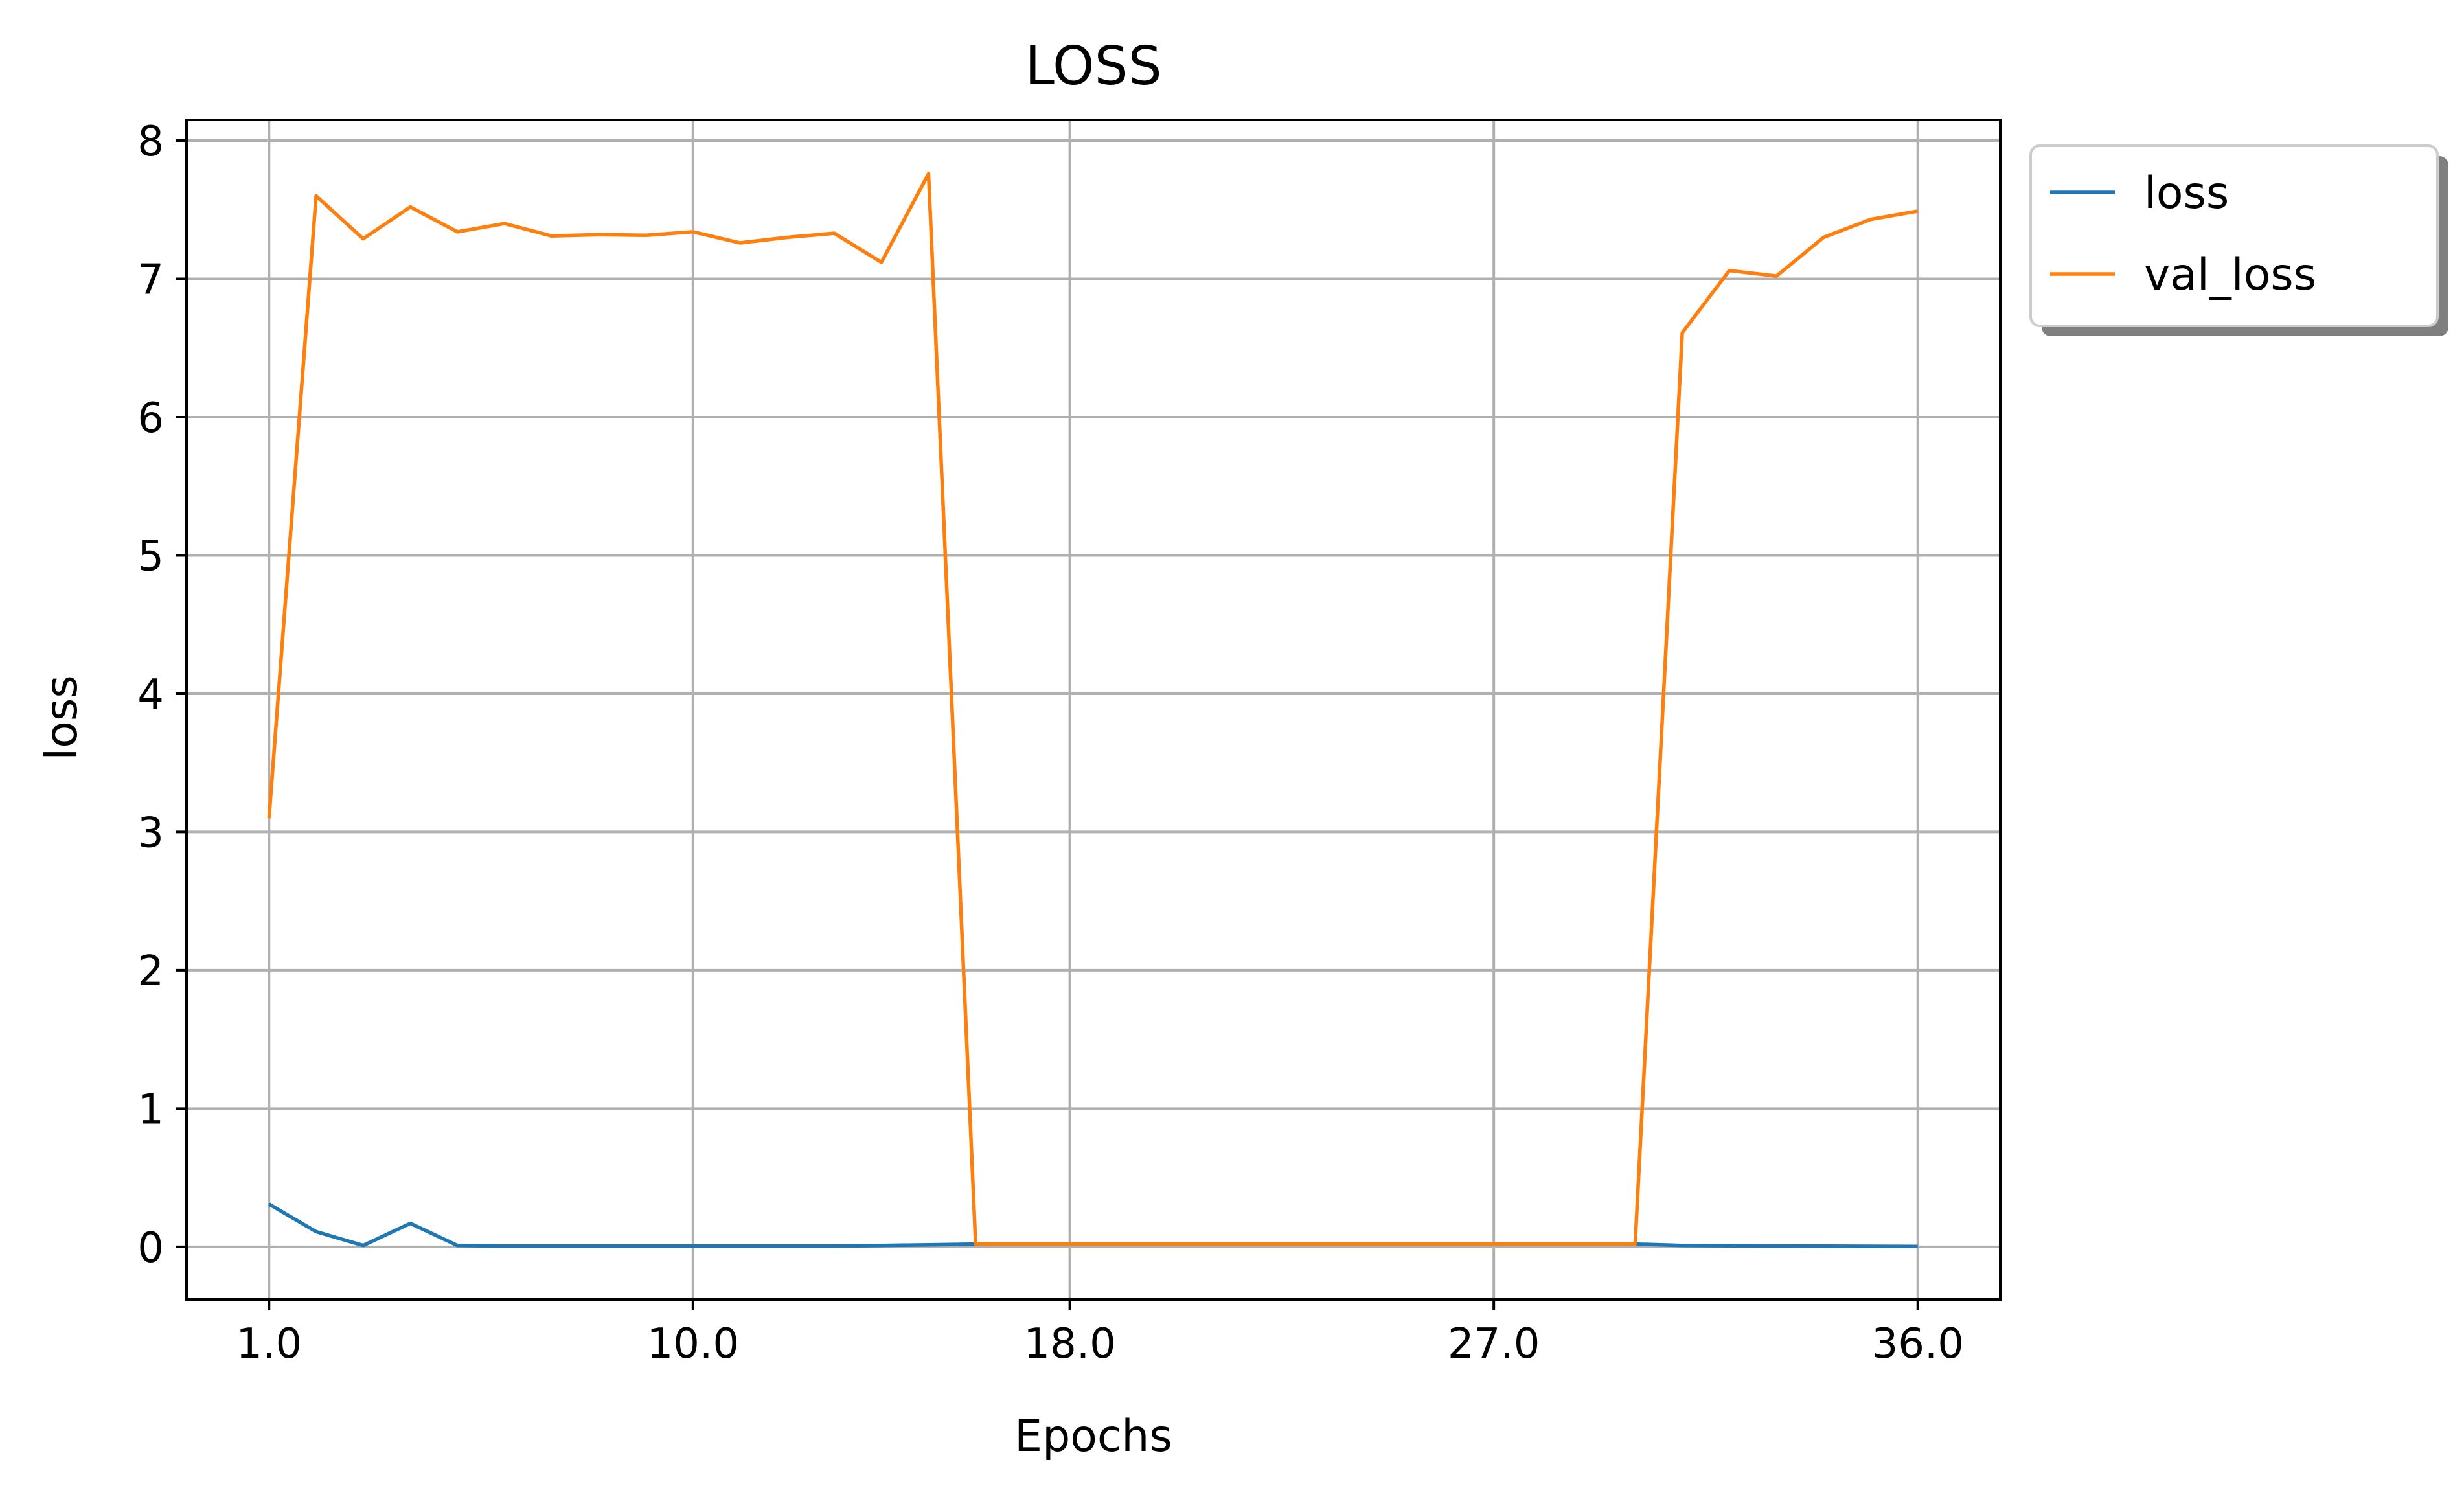 This screenshot has height=1497, width=2464. Describe the element at coordinates (693, 1344) in the screenshot. I see `x-tick-label: 10.0` at that location.